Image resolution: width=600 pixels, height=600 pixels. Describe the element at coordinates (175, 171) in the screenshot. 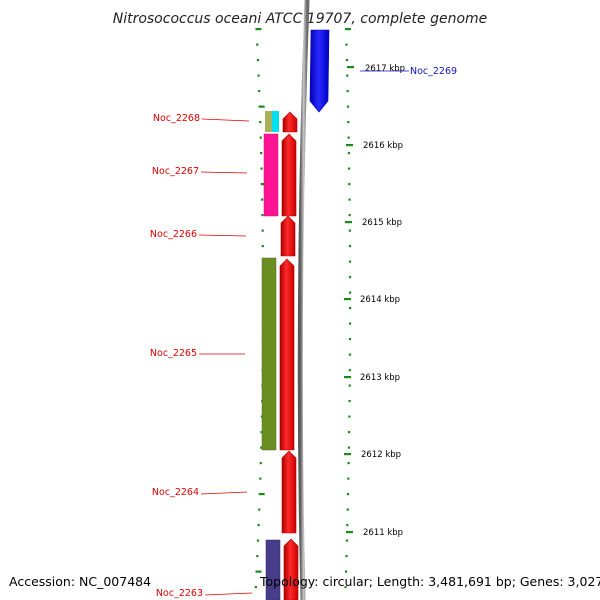

I see `gene-name: Noc_2267` at that location.